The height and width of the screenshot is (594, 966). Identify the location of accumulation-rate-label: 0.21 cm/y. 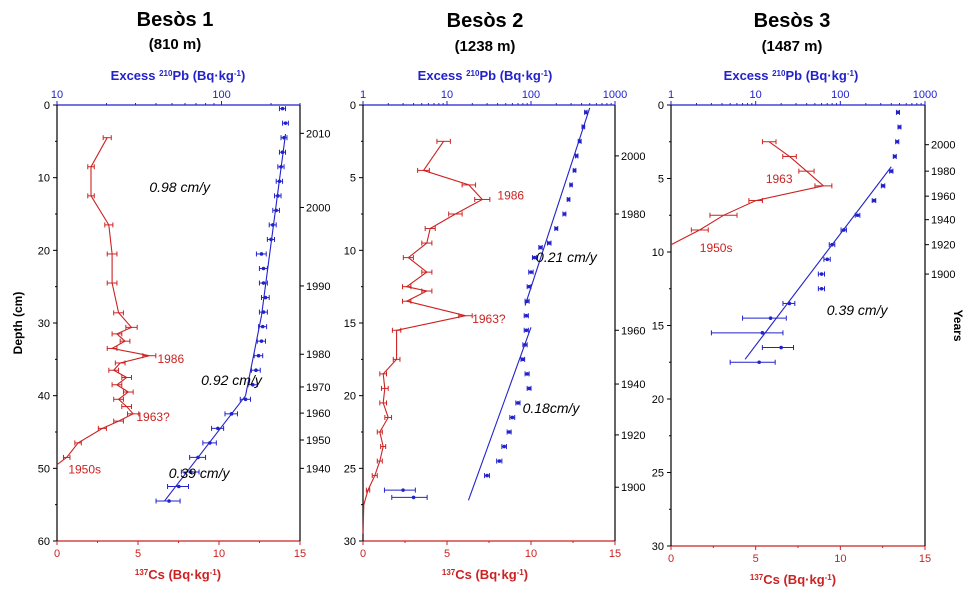
(567, 257).